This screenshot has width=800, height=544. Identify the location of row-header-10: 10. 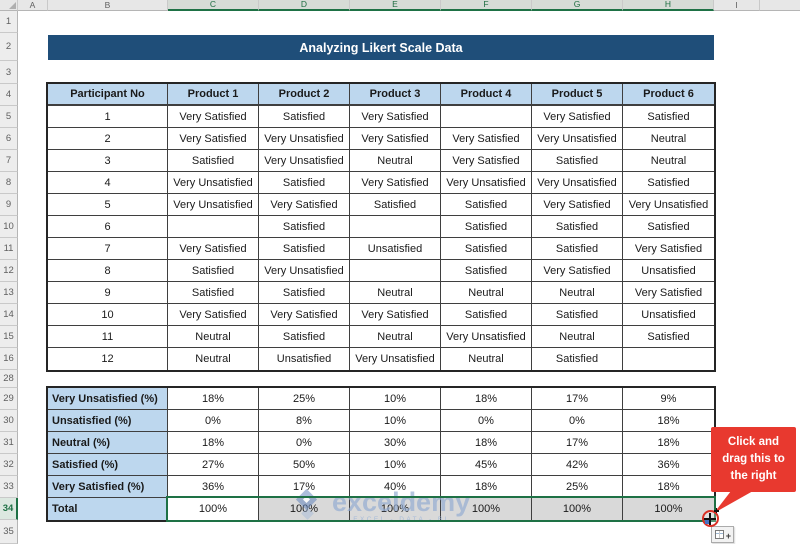
(9, 227).